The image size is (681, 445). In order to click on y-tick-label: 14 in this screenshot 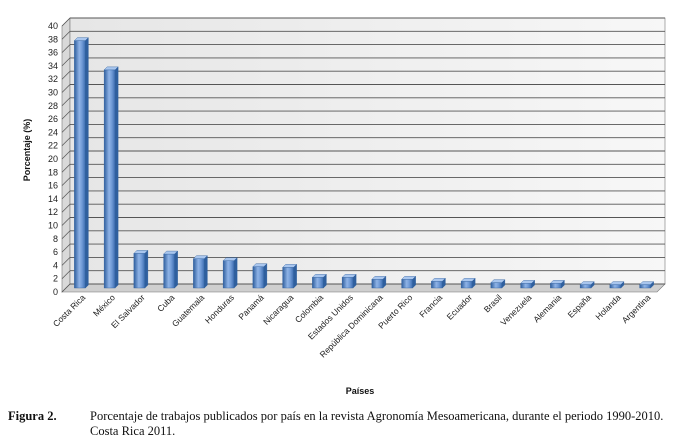, I will do `click(53, 199)`.